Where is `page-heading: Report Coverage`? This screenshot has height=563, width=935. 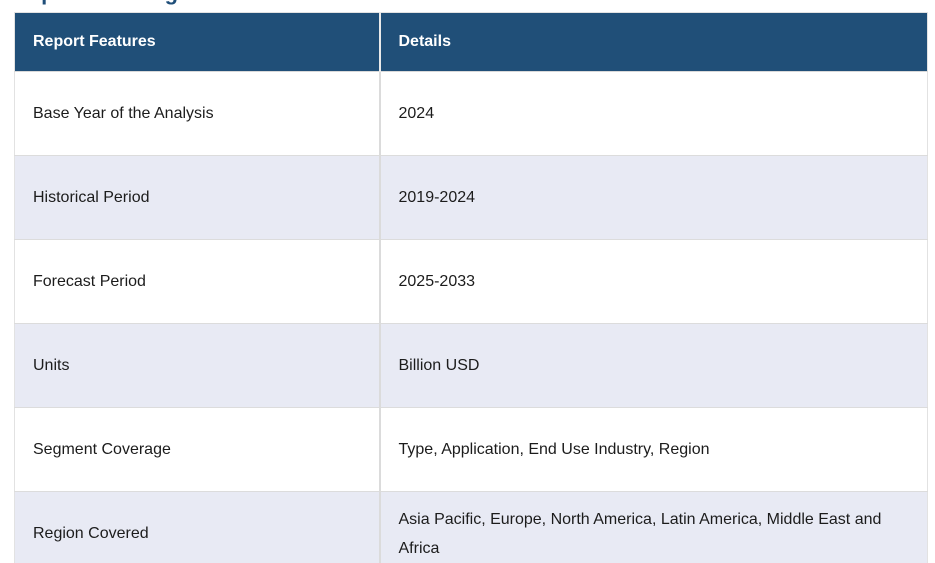
page-heading: Report Coverage is located at coordinates (101, 3).